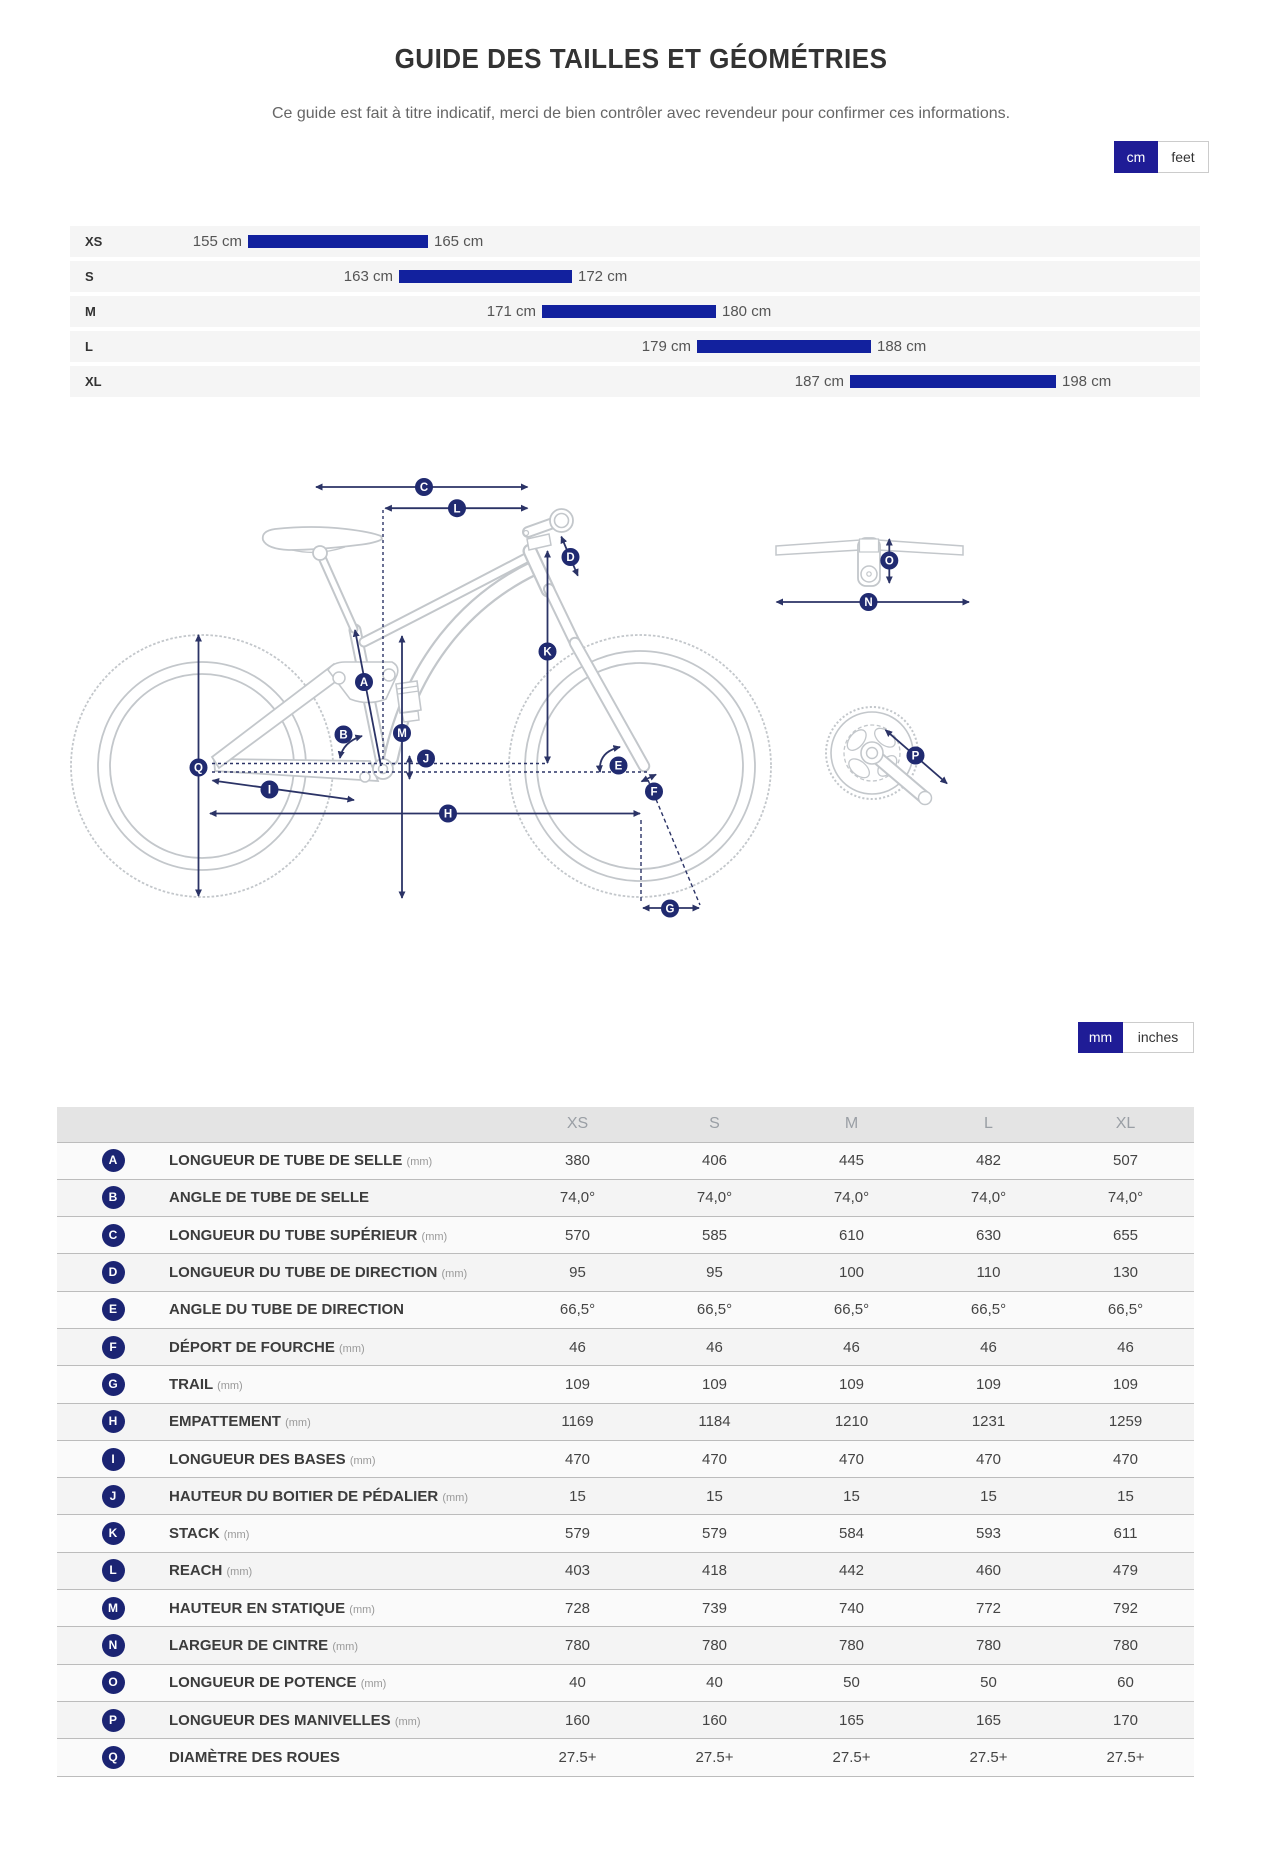  I want to click on svg-text: F, so click(653, 793).